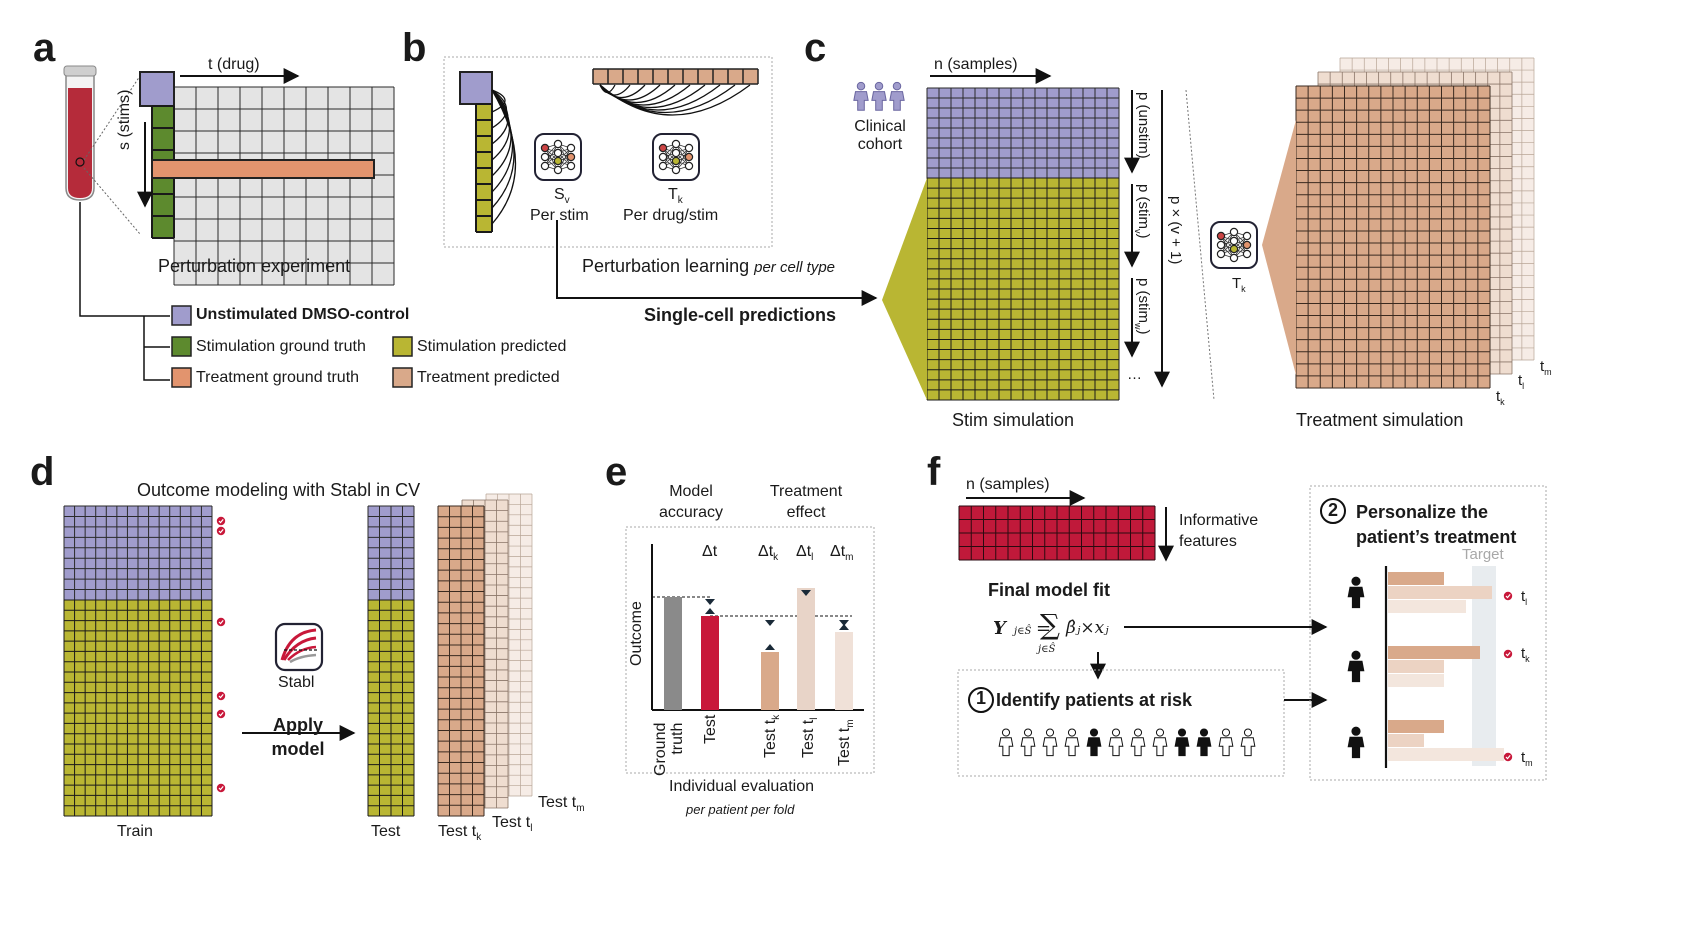  I want to click on final-model-fit-label: Final model fit, so click(1049, 590).